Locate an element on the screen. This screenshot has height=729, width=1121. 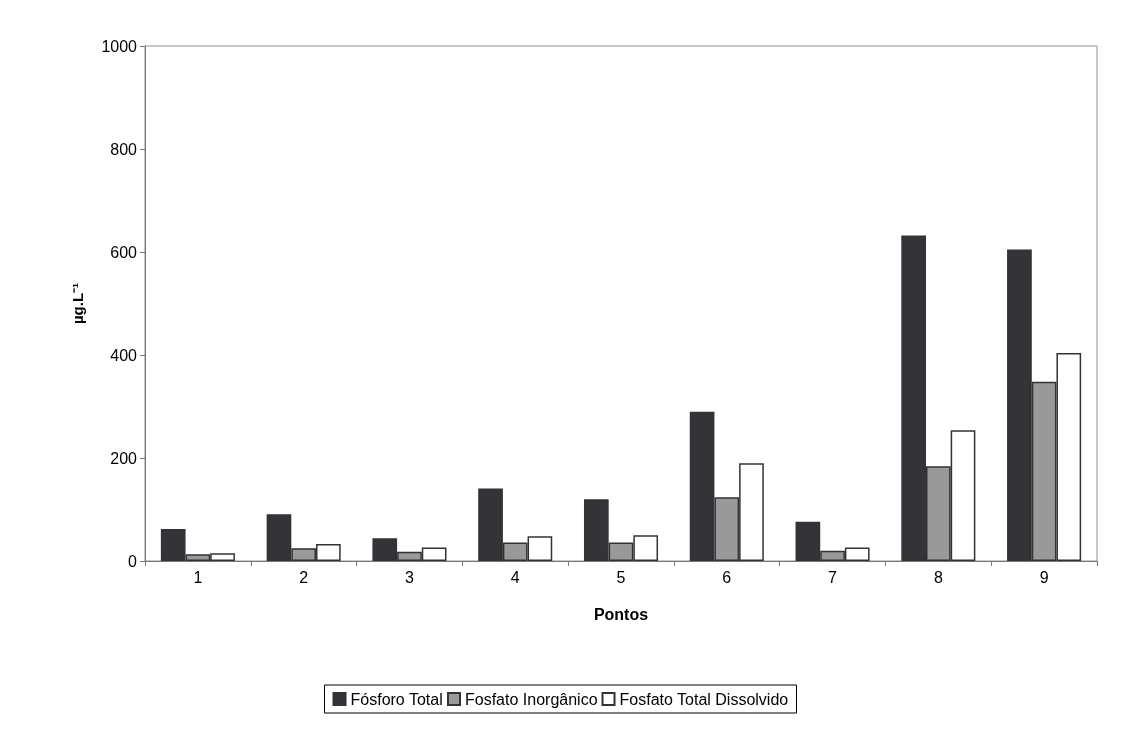
x-tick-label: 7 is located at coordinates (833, 577).